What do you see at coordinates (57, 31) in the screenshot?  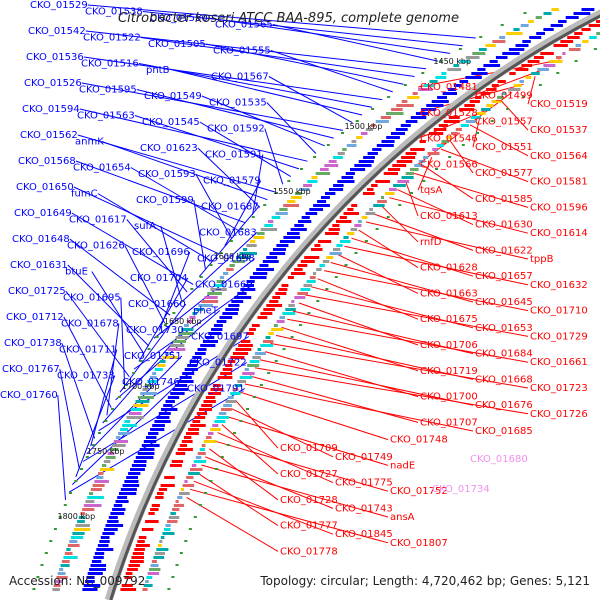 I see `gene-label-left: CKO_01542` at bounding box center [57, 31].